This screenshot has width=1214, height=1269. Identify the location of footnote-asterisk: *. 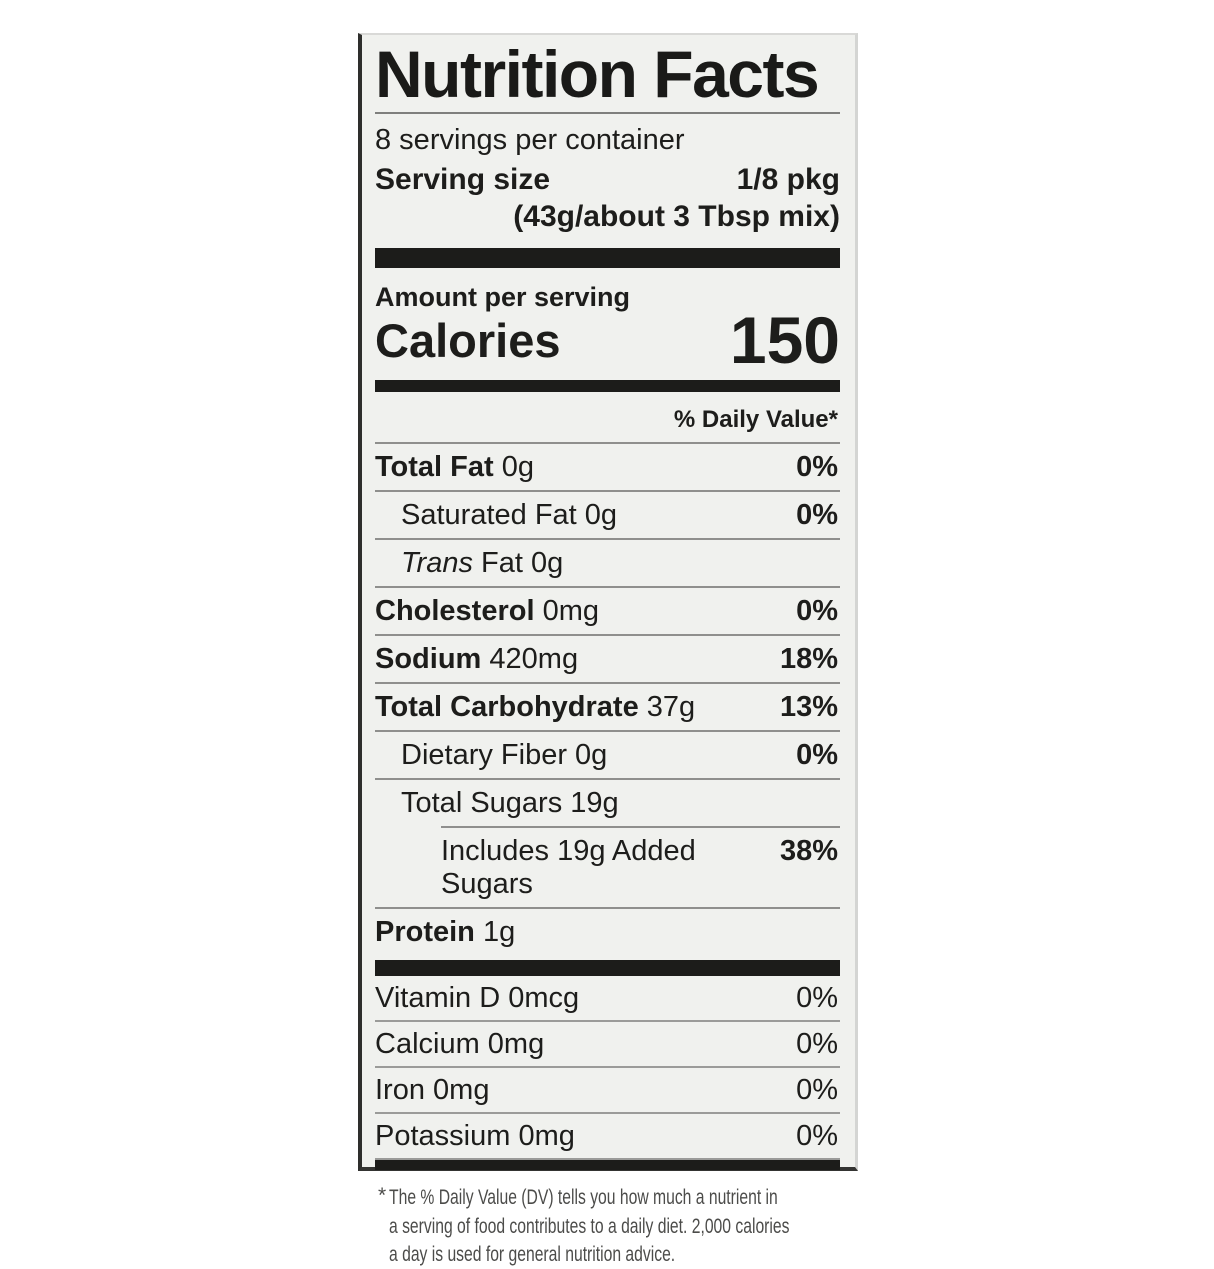
(382, 1195).